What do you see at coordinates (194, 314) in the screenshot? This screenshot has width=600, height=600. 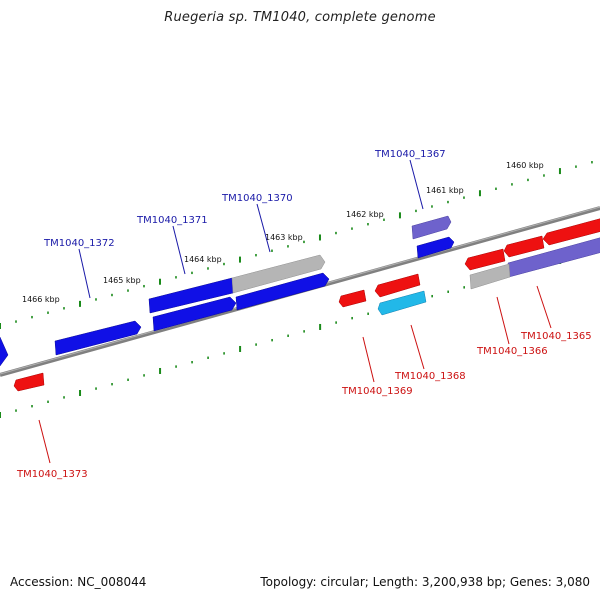 I see `gene-arrow-blue-lower` at bounding box center [194, 314].